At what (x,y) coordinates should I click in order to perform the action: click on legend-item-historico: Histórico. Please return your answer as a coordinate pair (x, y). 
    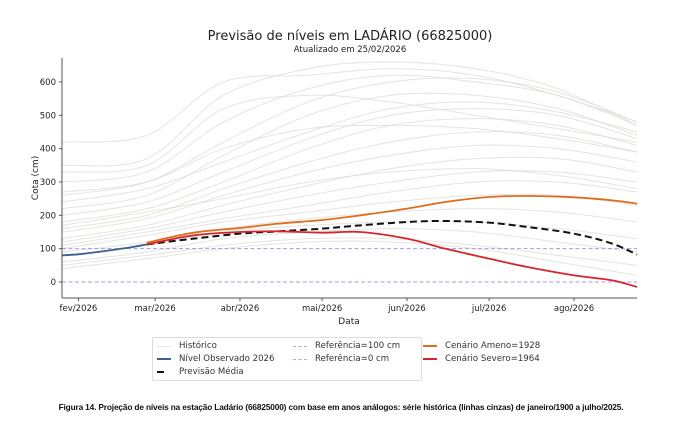
    Looking at the image, I should click on (187, 346).